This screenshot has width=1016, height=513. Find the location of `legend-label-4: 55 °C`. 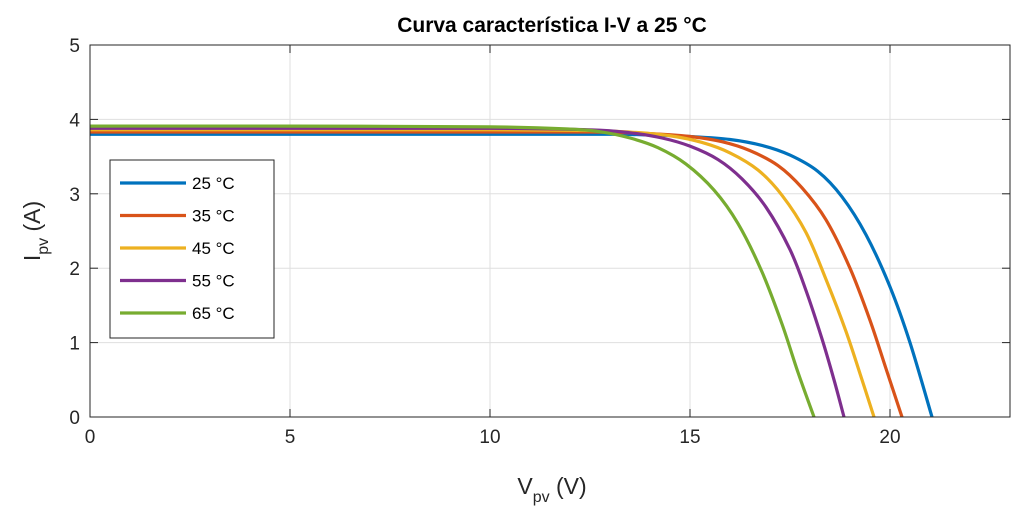

legend-label-4: 55 °C is located at coordinates (213, 281).